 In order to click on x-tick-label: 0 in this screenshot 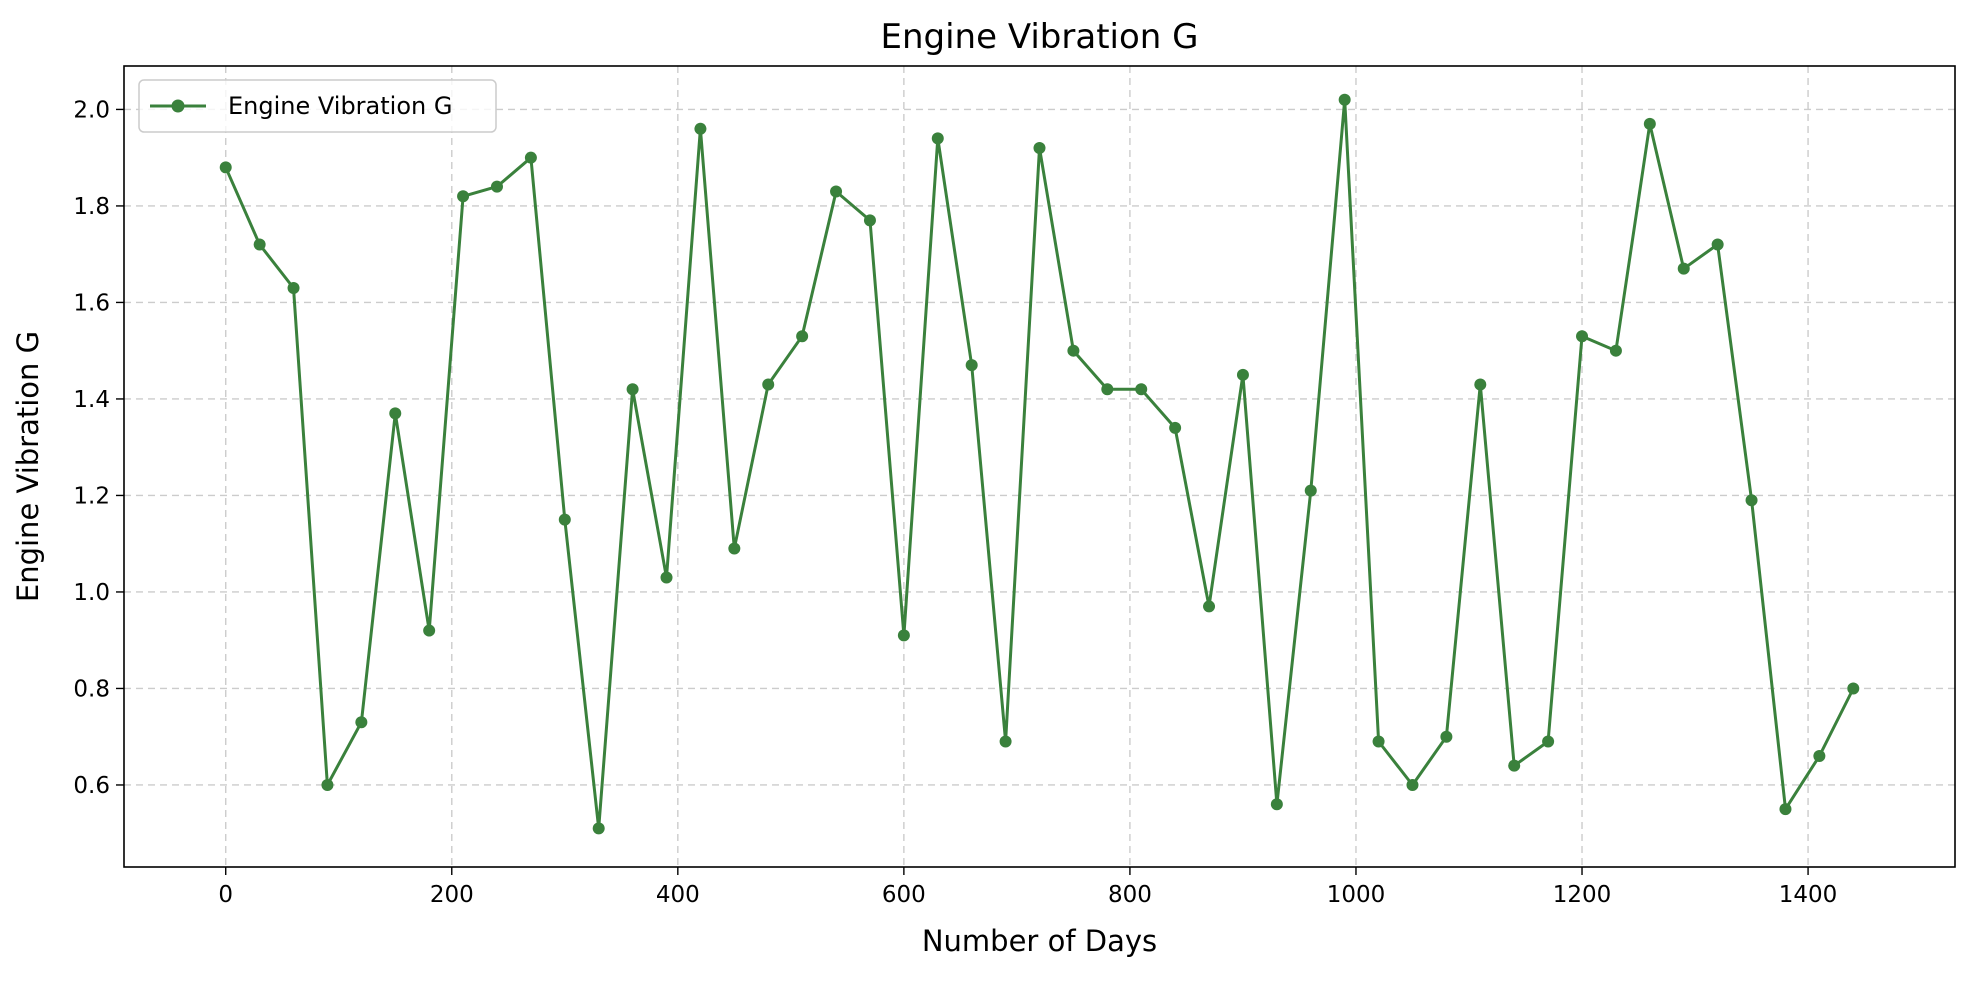, I will do `click(225, 895)`.